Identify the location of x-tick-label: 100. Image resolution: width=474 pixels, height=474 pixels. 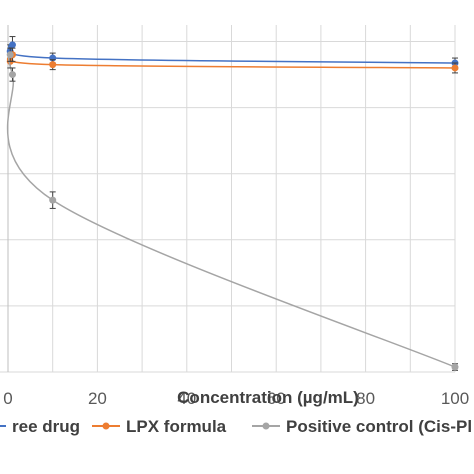
(455, 398).